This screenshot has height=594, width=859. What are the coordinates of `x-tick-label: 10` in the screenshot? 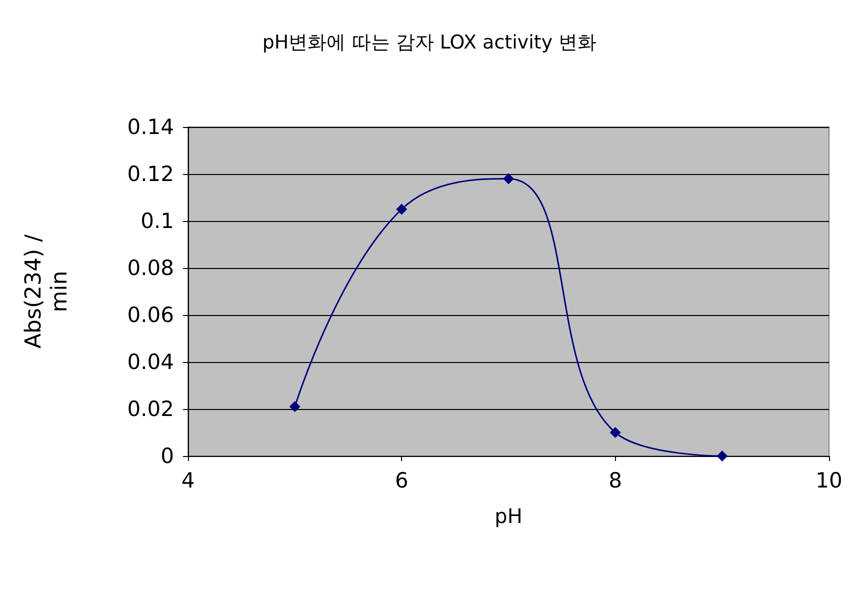 It's located at (829, 480).